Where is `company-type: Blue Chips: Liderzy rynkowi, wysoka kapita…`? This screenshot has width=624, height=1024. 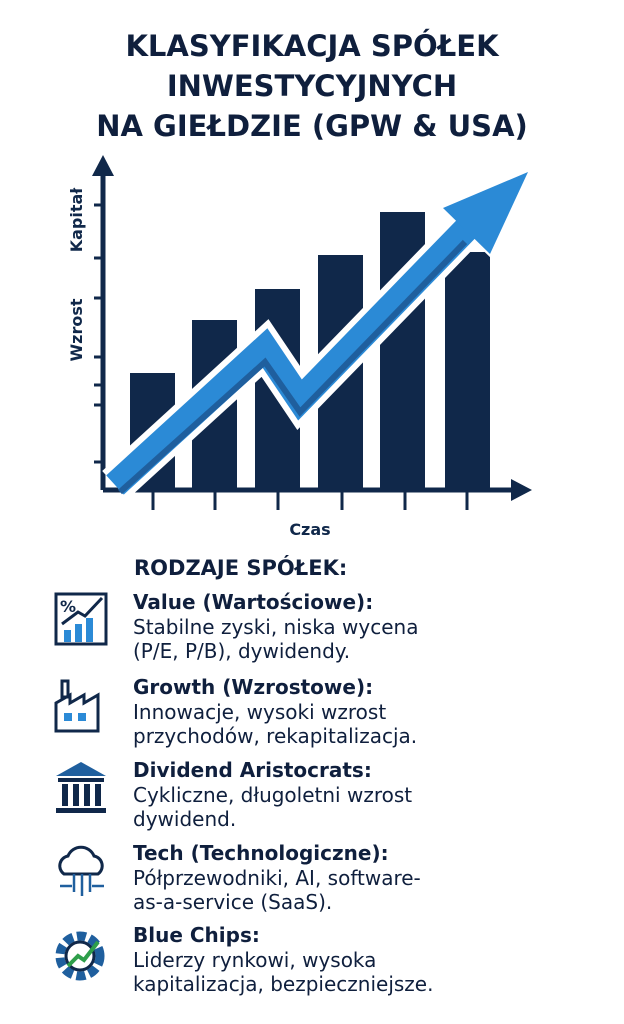
company-type: Blue Chips: Liderzy rynkowi, wysoka kapita… is located at coordinates (283, 960).